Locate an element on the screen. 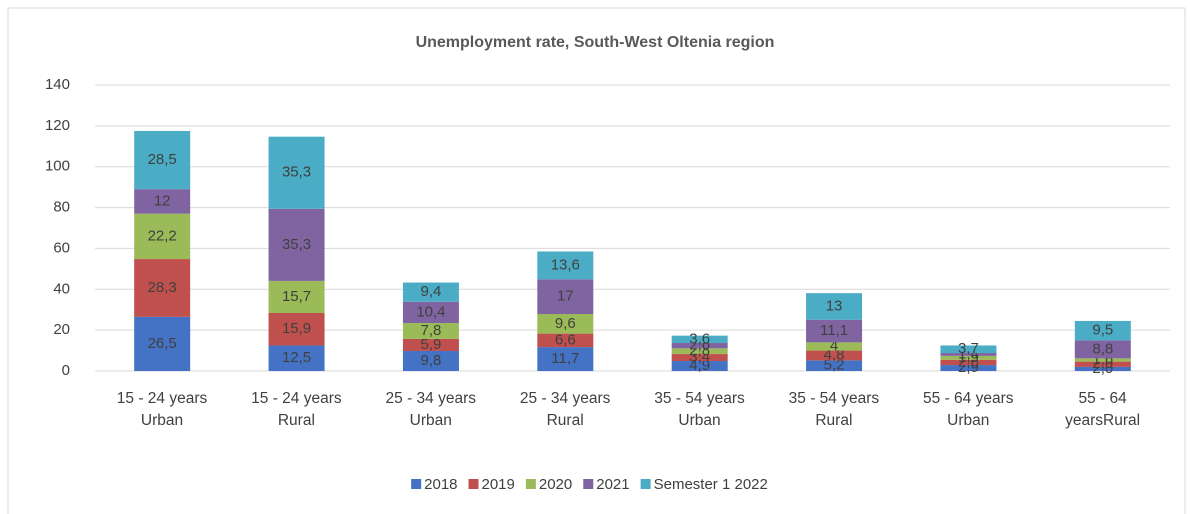 The width and height of the screenshot is (1190, 514). data-label: 11,1 is located at coordinates (834, 330).